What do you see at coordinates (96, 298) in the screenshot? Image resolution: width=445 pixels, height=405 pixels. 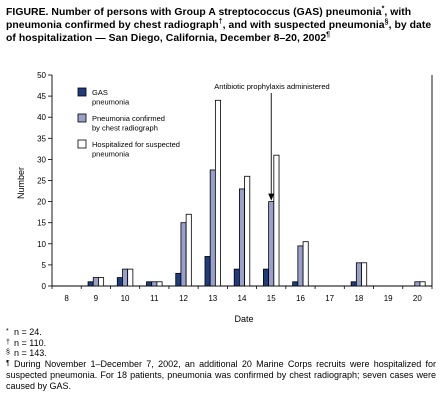 I see `x-tick-label: 9` at bounding box center [96, 298].